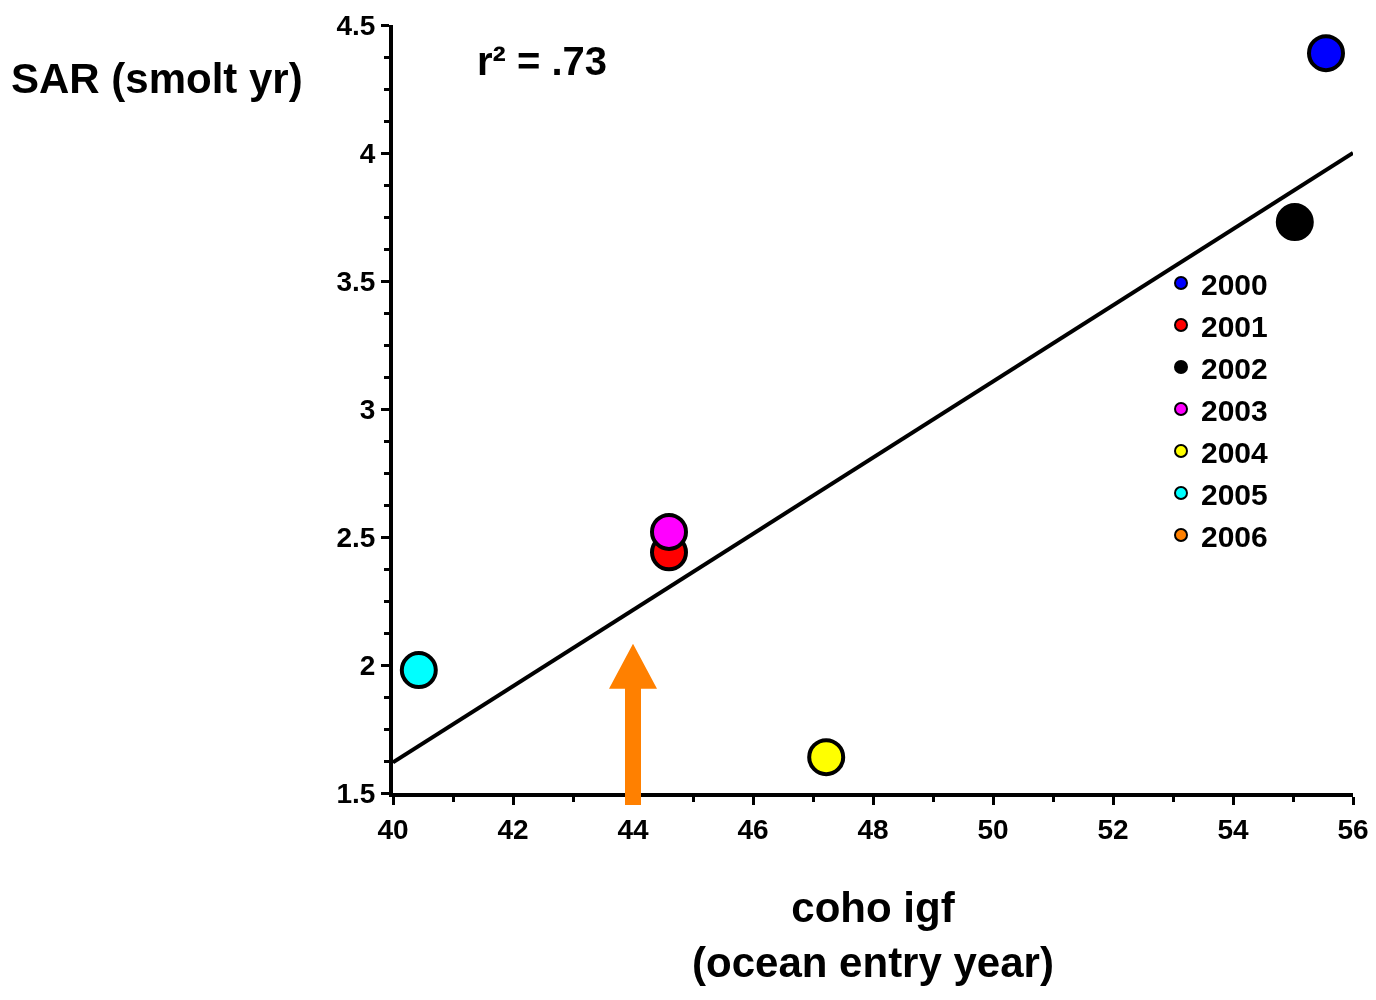  I want to click on x-tick-label: 44, so click(633, 829).